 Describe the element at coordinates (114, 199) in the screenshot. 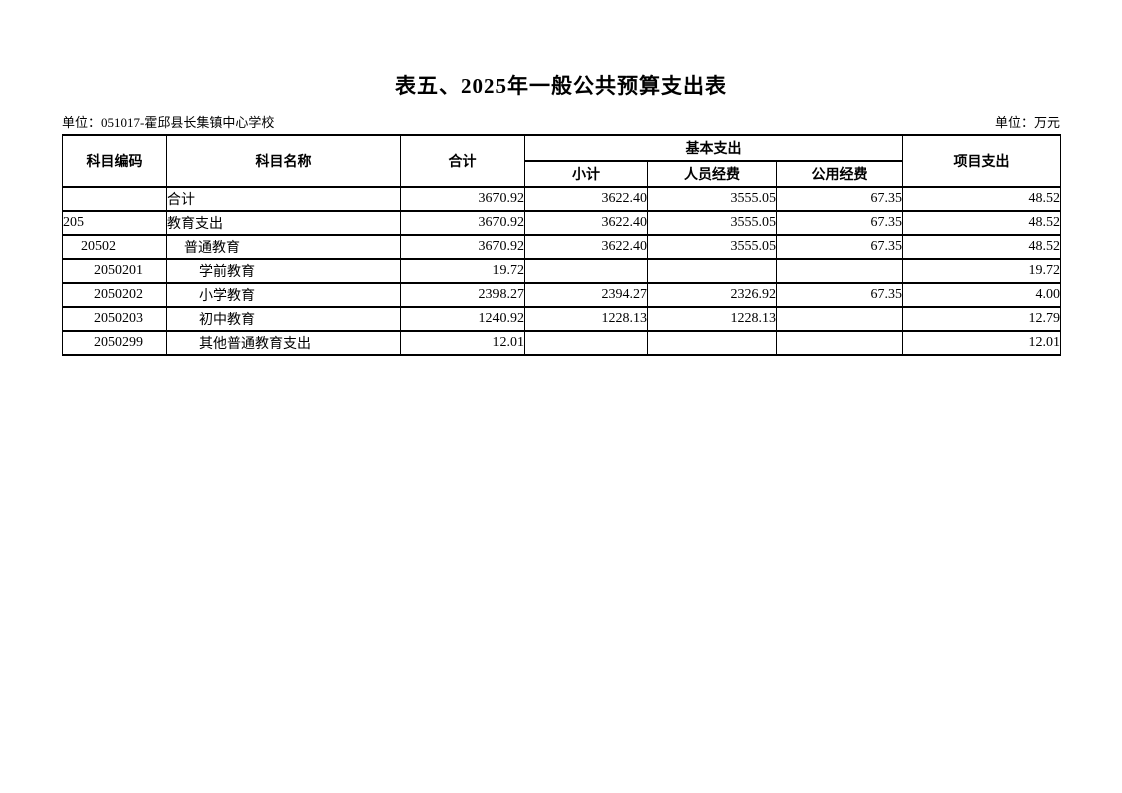

I see `code-cell` at that location.